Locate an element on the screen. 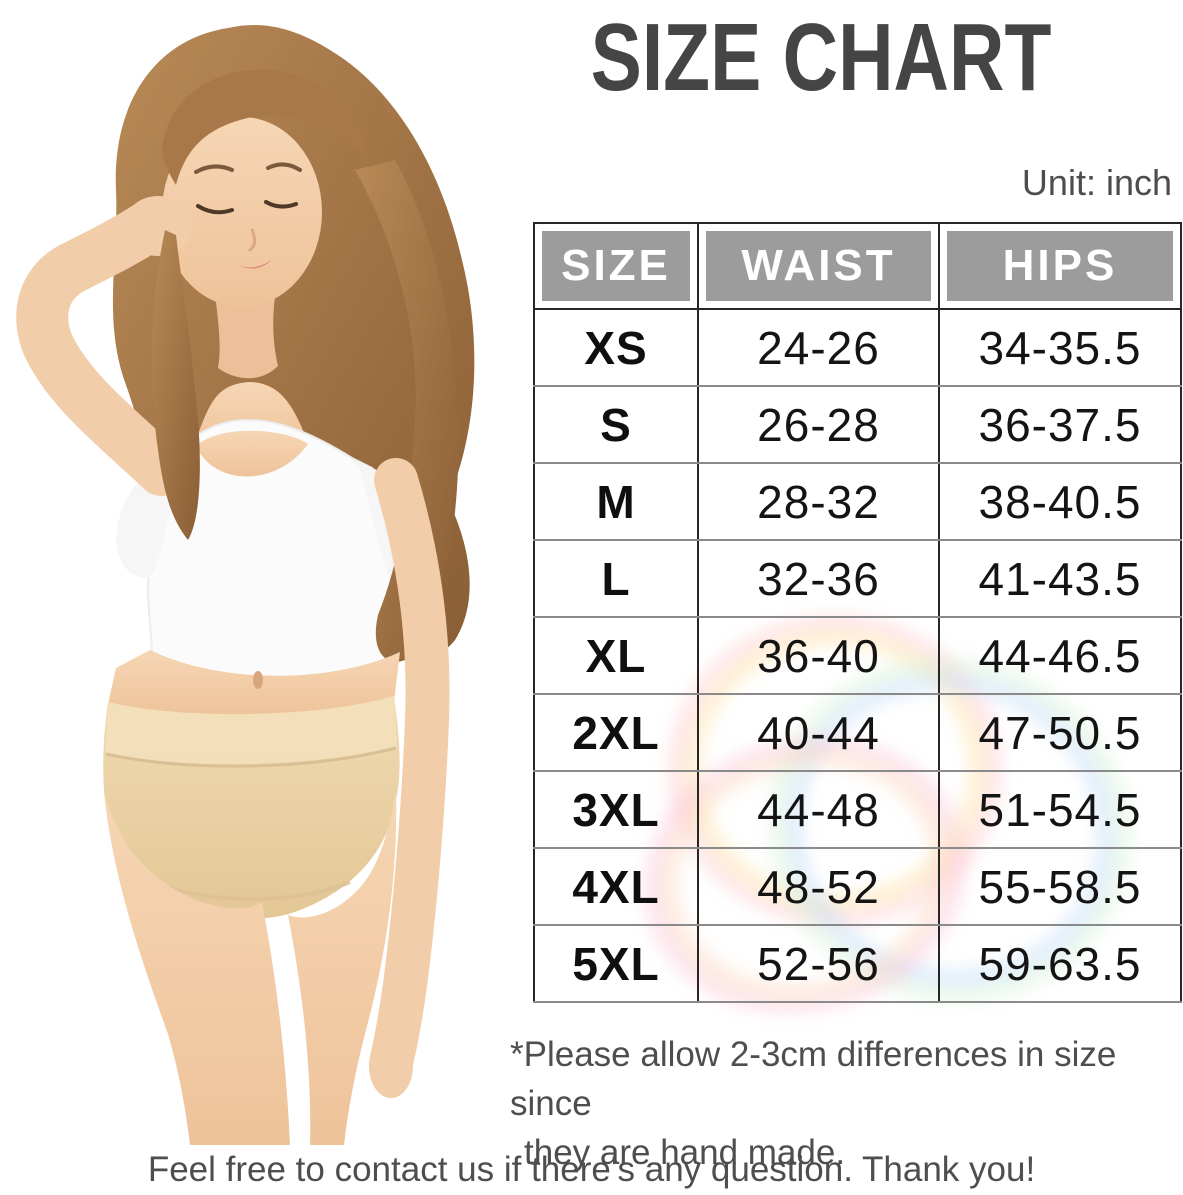 The image size is (1183, 1195). hips-cell: 34-35.5 is located at coordinates (1060, 347).